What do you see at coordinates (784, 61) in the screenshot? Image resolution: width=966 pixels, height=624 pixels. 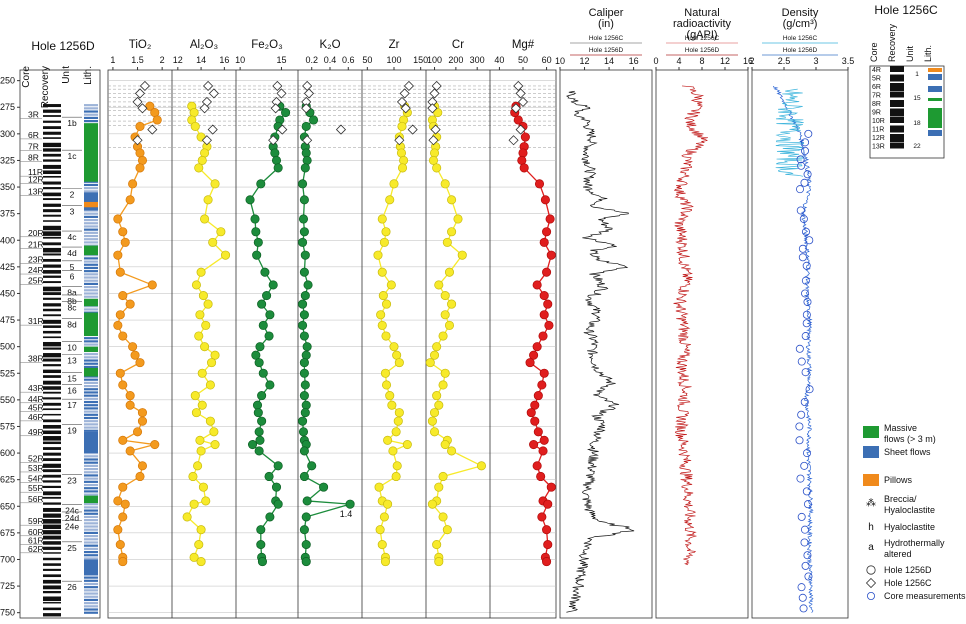 I see `x-tick-label: 2.5` at bounding box center [784, 61].